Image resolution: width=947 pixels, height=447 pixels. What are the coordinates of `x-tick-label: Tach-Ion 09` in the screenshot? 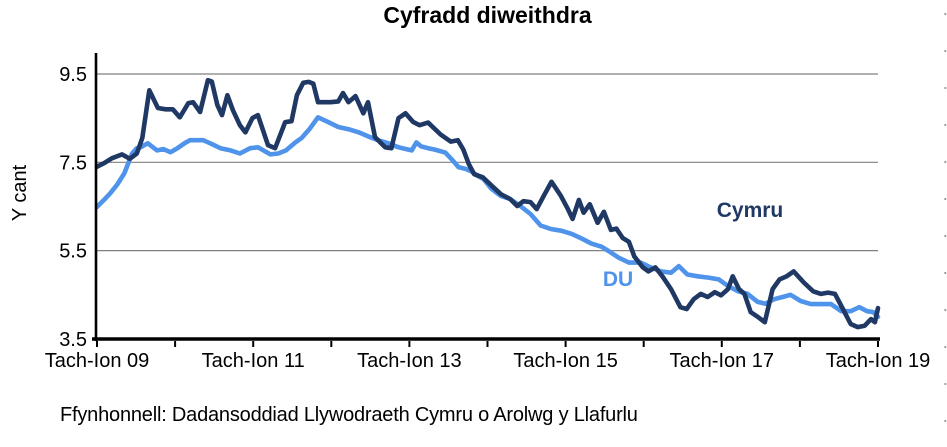 It's located at (97, 361).